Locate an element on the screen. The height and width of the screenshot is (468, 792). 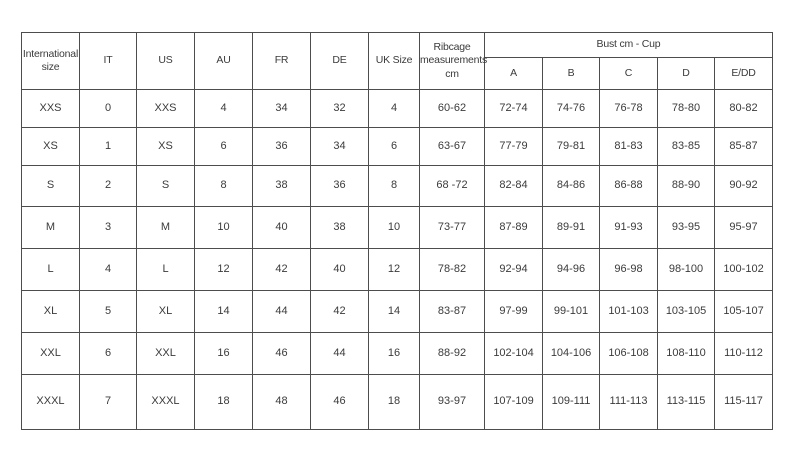
table-cell: 84-86 is located at coordinates (571, 186).